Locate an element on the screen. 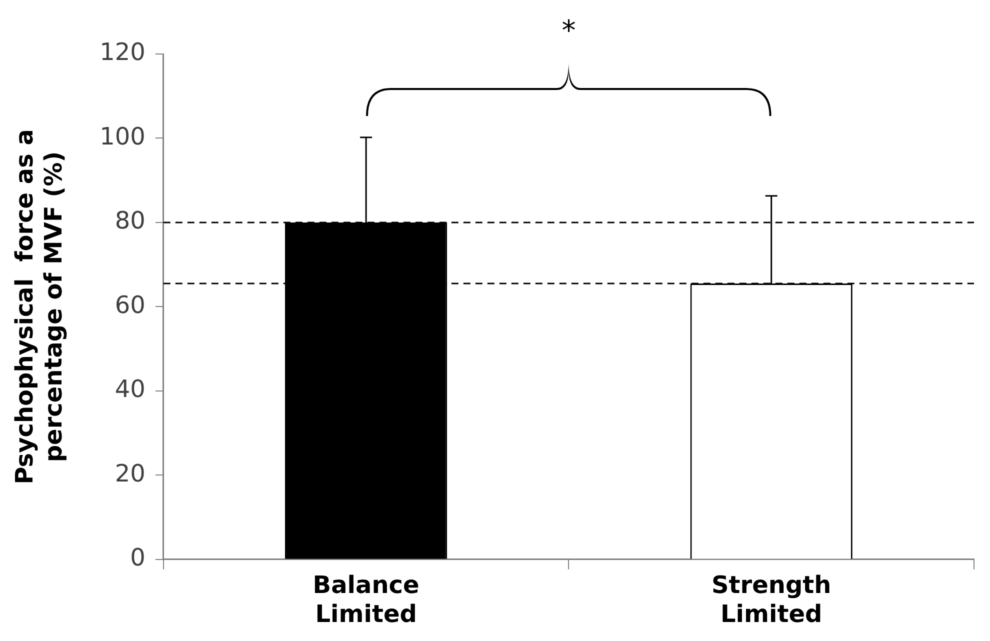  y-tick-label: 60 is located at coordinates (130, 304).